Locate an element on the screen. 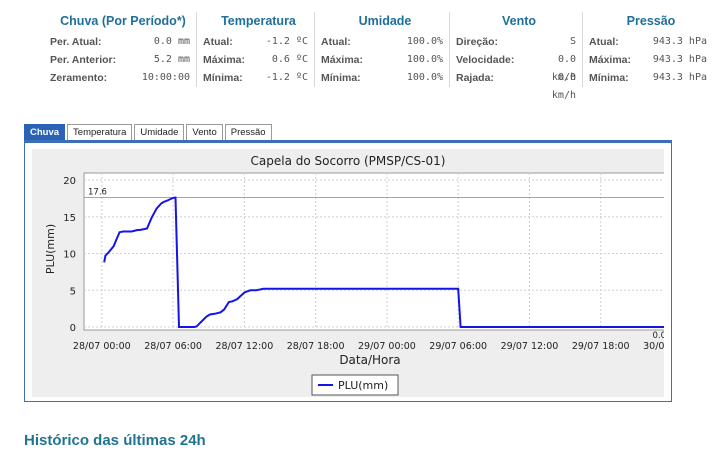  tab-umidade: Umidade is located at coordinates (159, 132).